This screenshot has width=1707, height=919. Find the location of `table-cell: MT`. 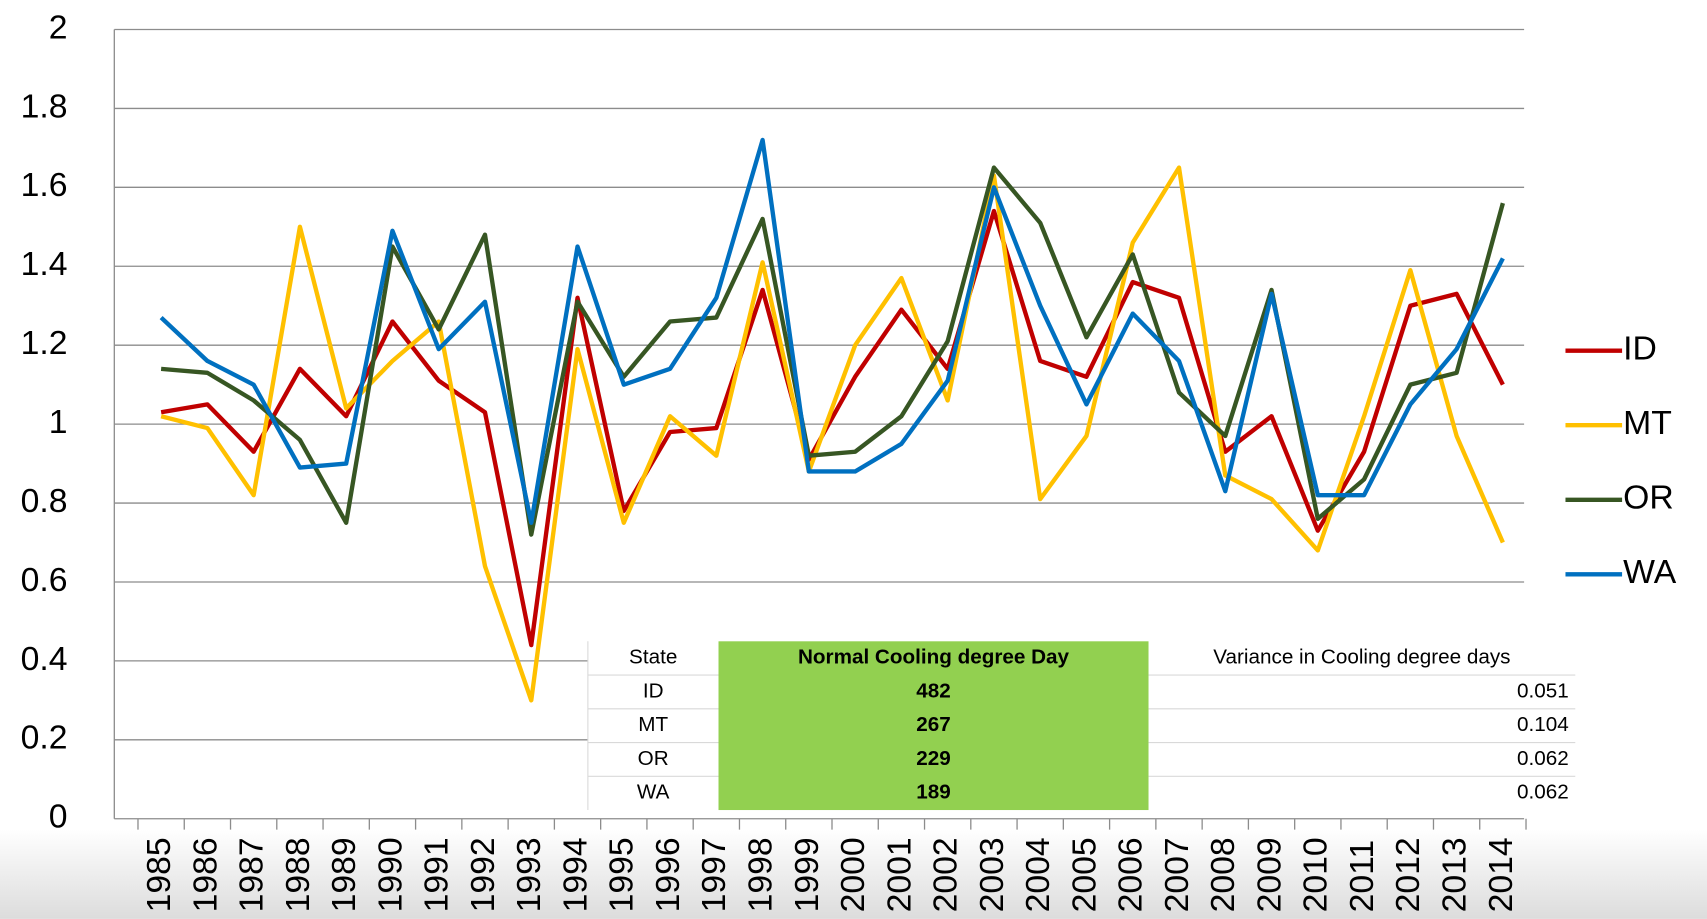

table-cell: MT is located at coordinates (653, 724).